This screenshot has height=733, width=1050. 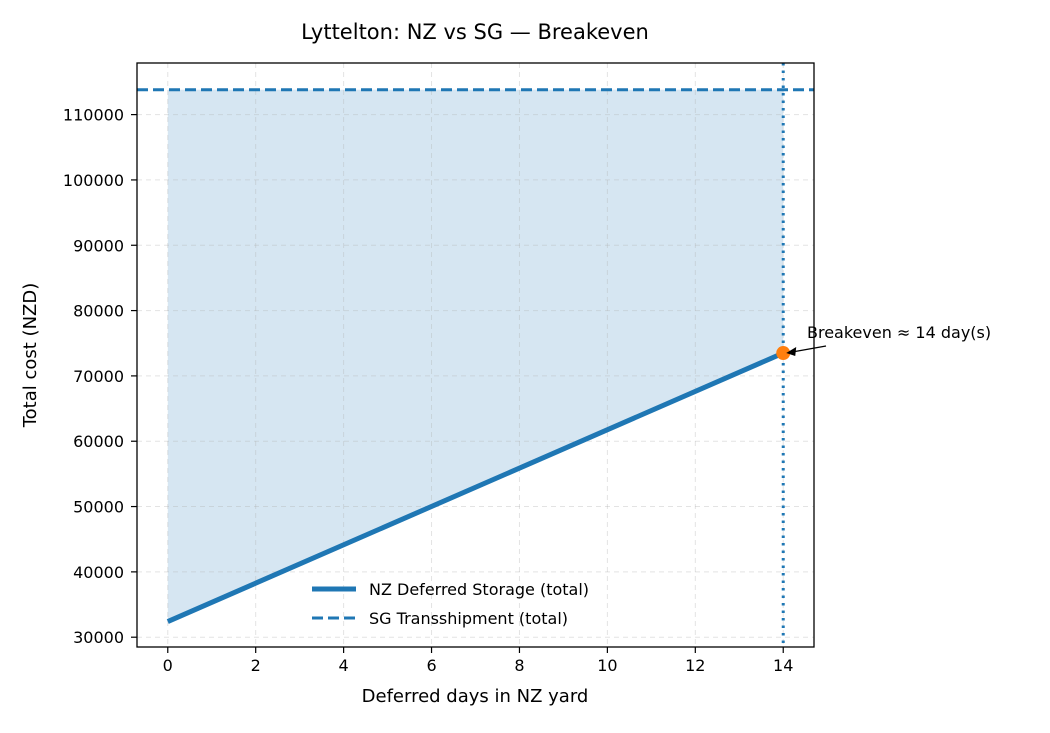 I want to click on breakeven-annotation: Breakeven ≈ 14 day(s), so click(x=899, y=332).